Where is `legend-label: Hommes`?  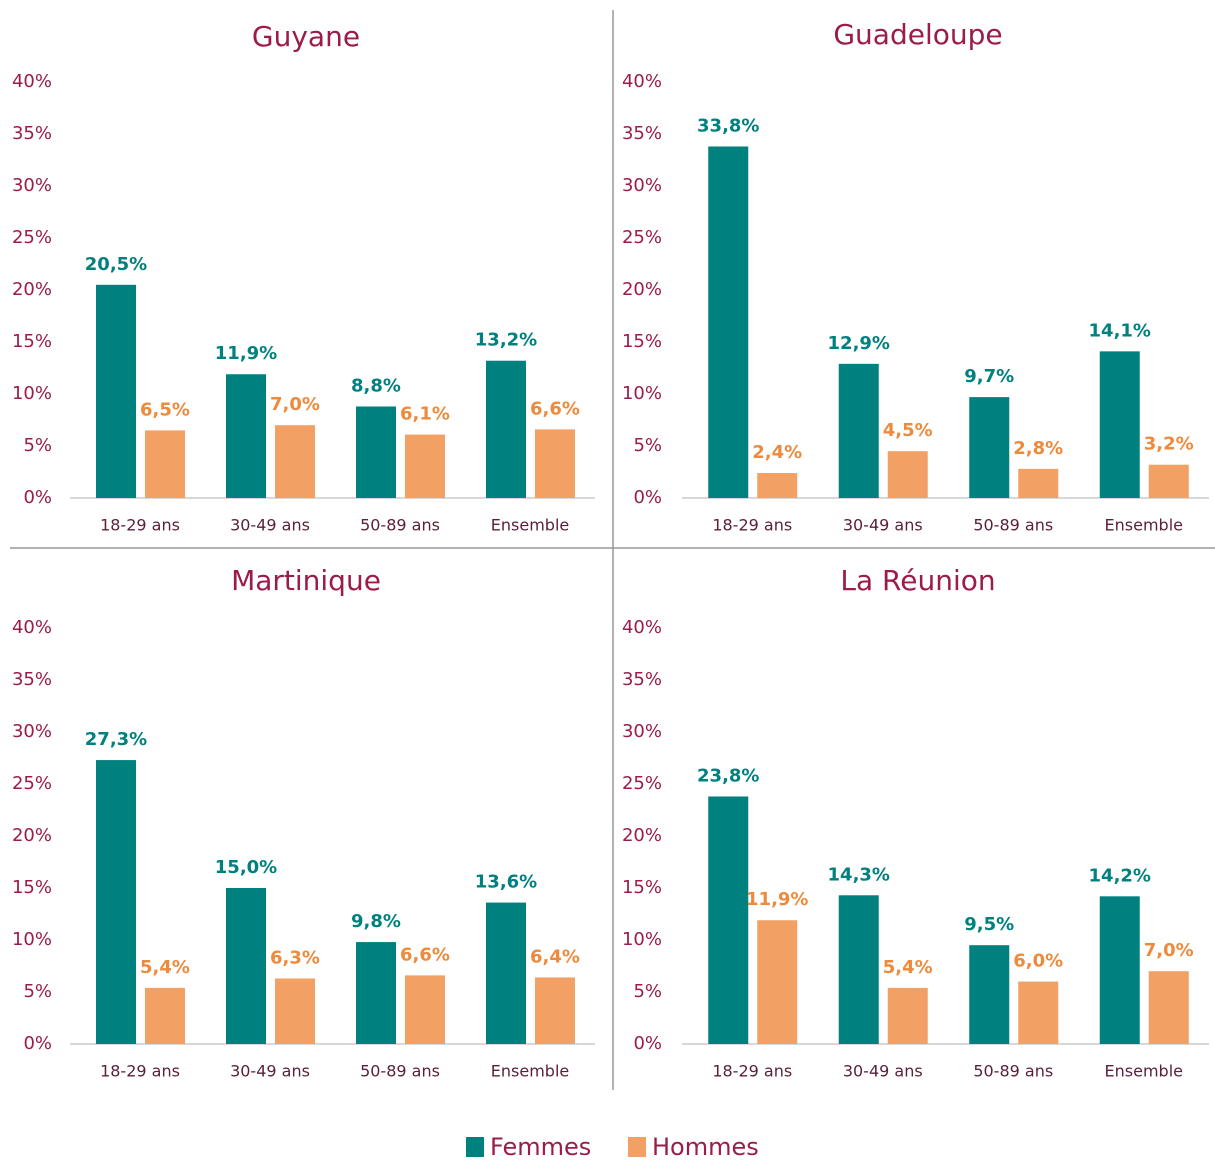
legend-label: Hommes is located at coordinates (705, 1146).